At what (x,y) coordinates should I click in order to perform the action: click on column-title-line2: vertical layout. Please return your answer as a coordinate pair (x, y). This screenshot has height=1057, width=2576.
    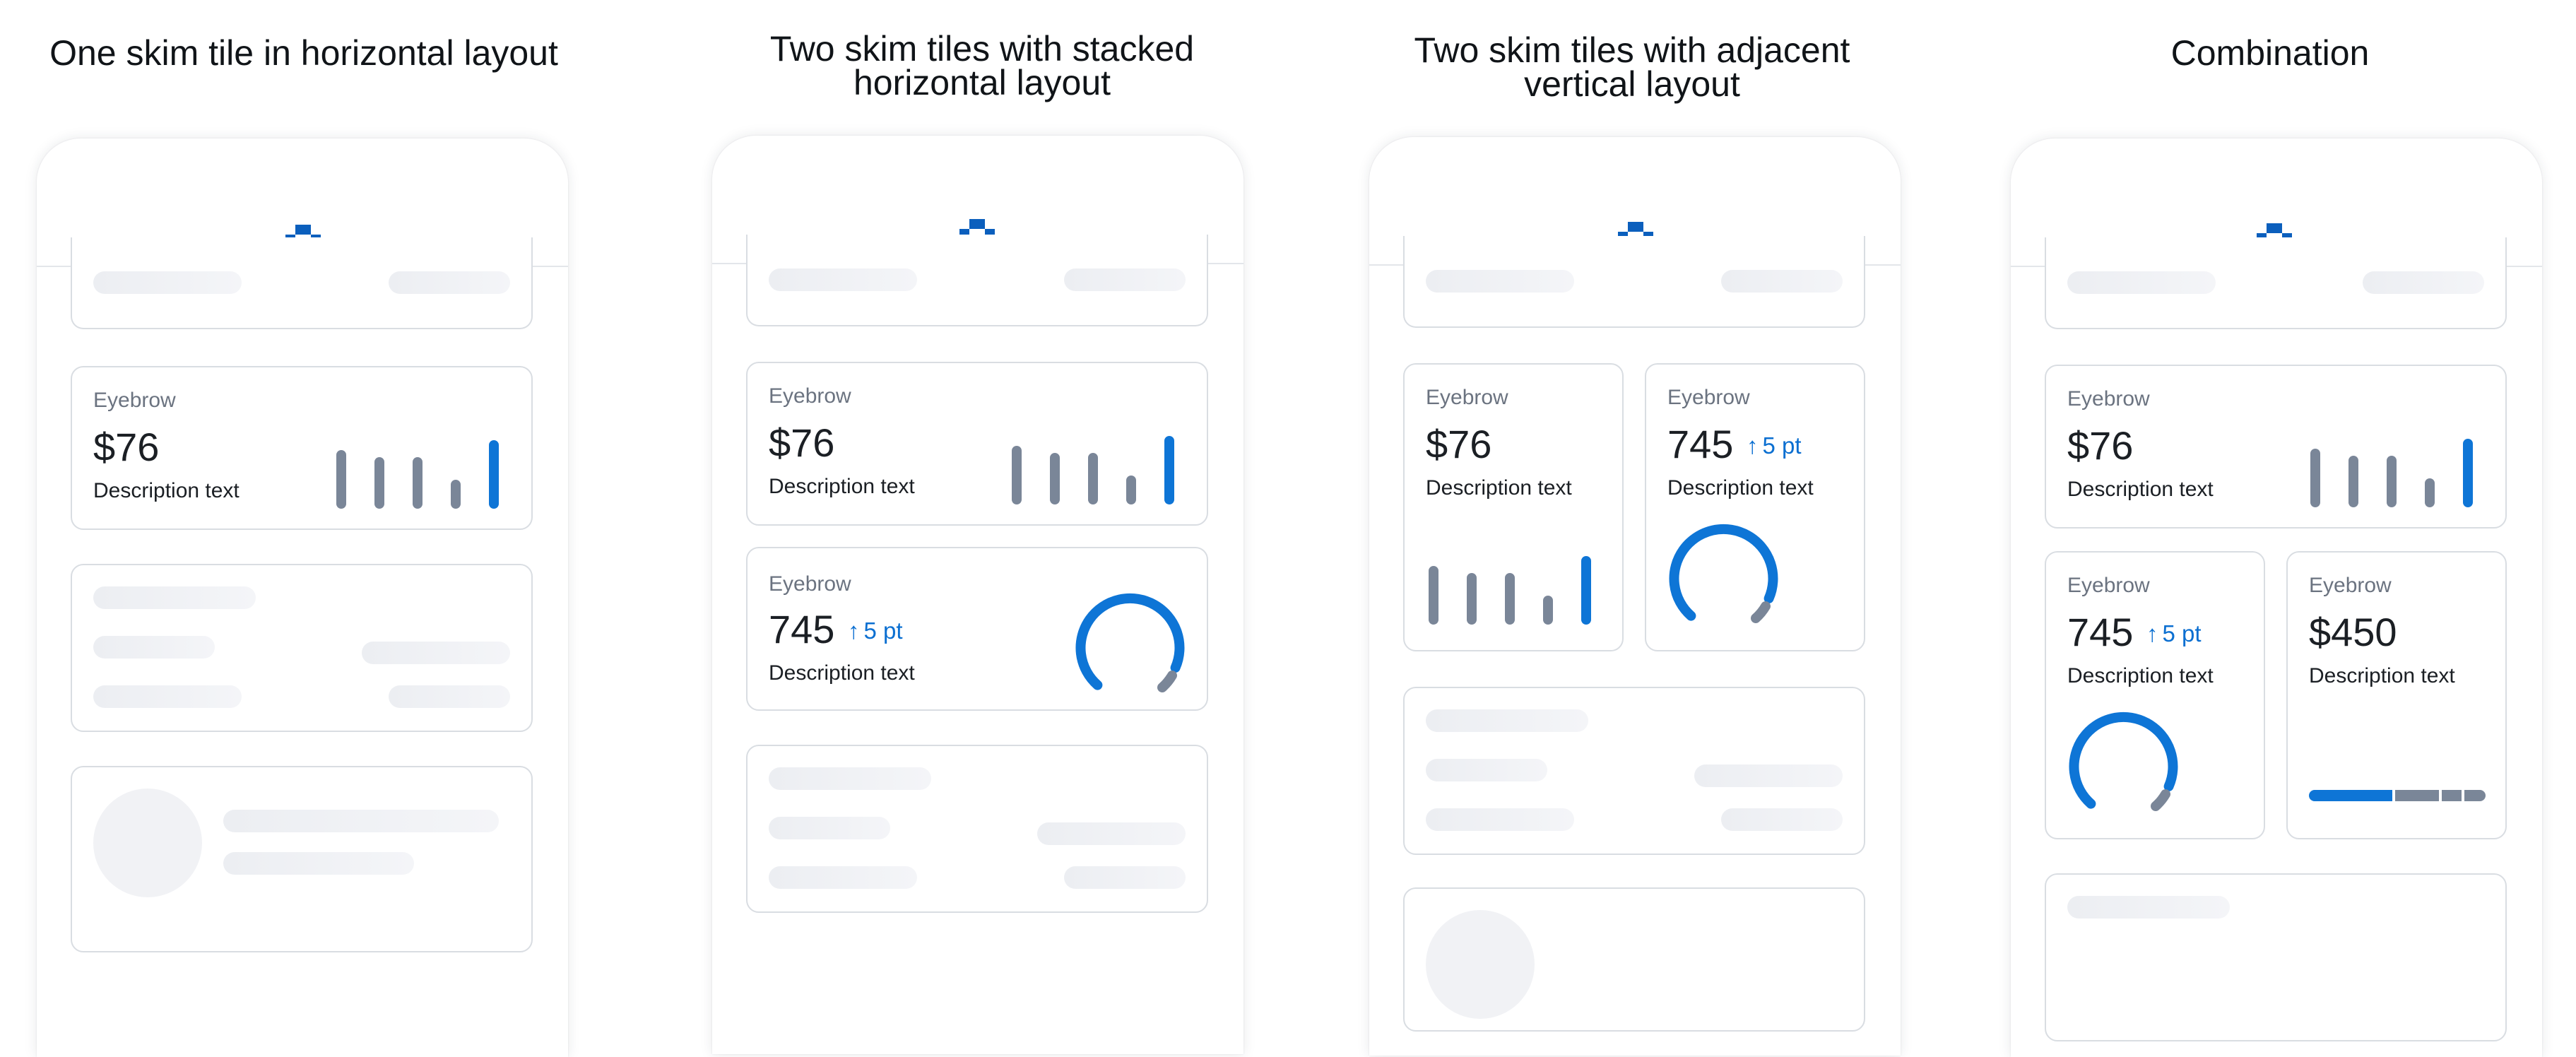
    Looking at the image, I should click on (1632, 84).